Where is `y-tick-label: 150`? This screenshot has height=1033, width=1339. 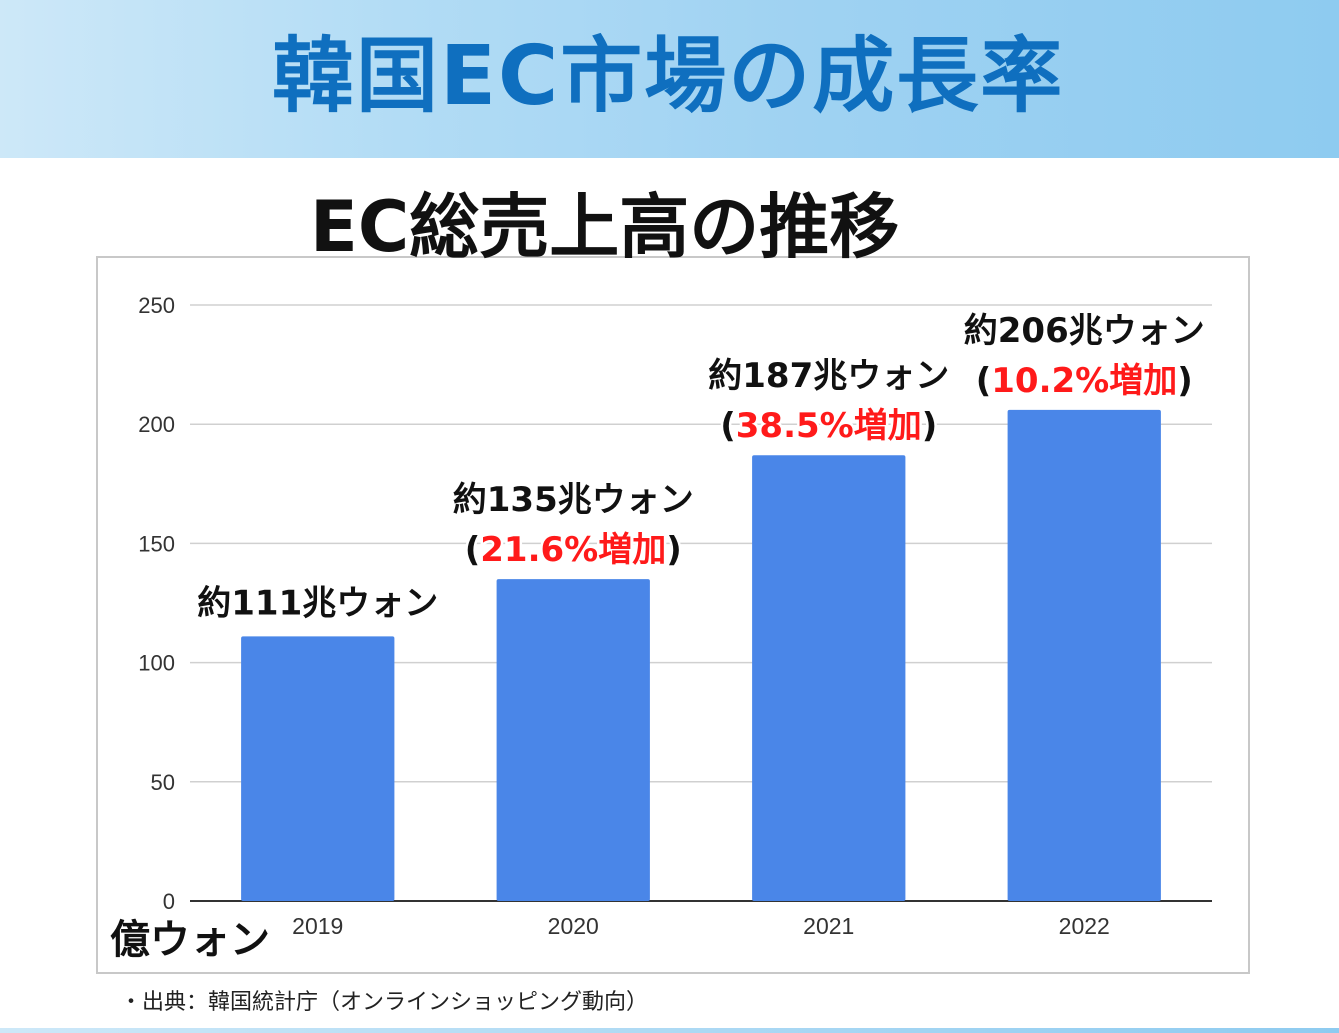 y-tick-label: 150 is located at coordinates (156, 543).